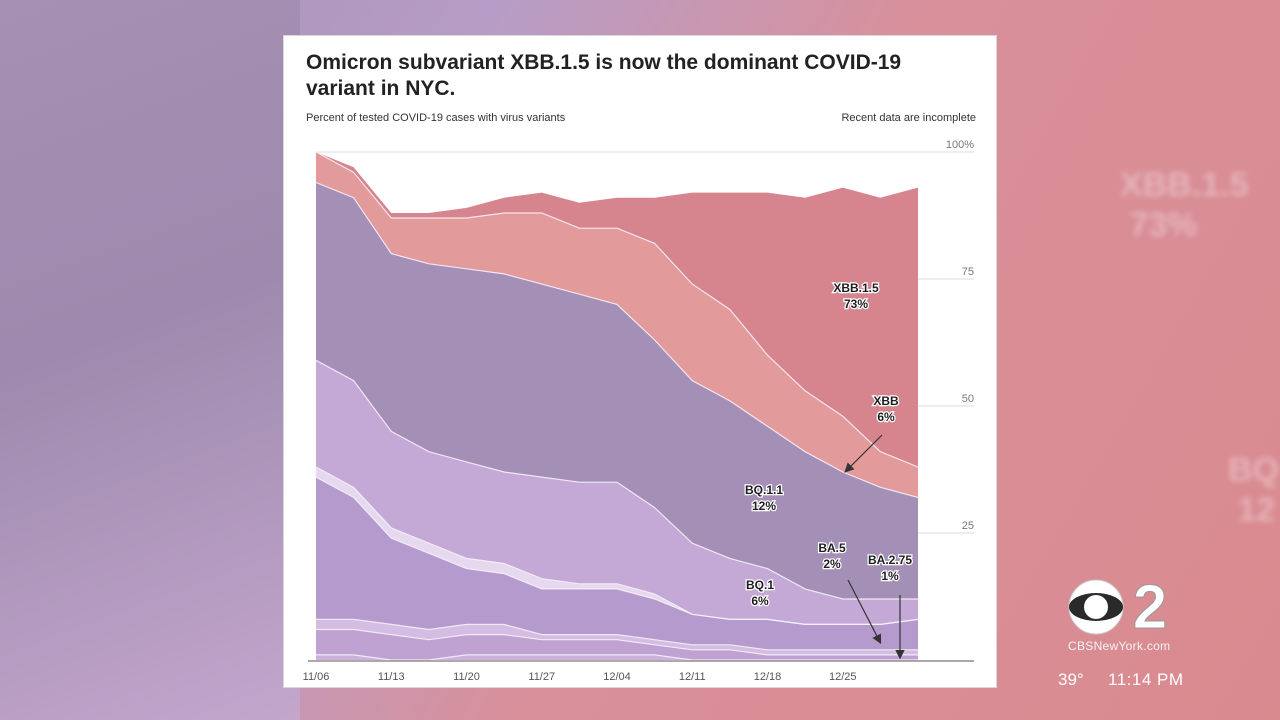 This screenshot has width=1280, height=720. I want to click on x-tick-label: 12/04, so click(617, 677).